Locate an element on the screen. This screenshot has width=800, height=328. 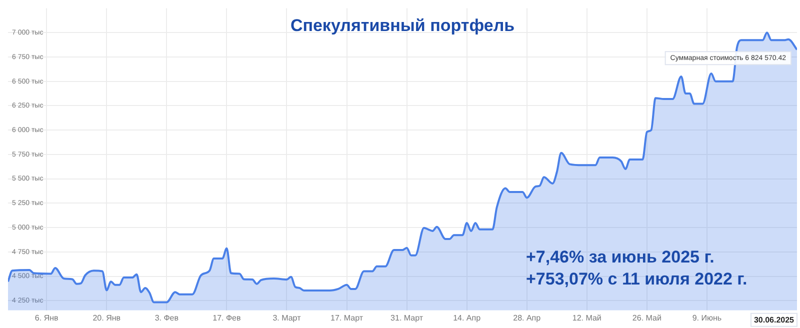
text: 30.06.2025 is located at coordinates (774, 320).